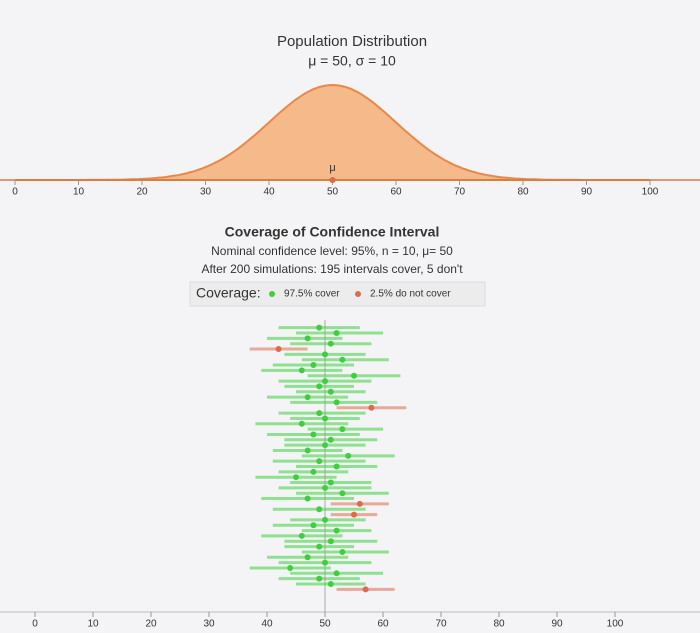 The image size is (700, 633). What do you see at coordinates (312, 294) in the screenshot?
I see `legend-label: 97.5% cover` at bounding box center [312, 294].